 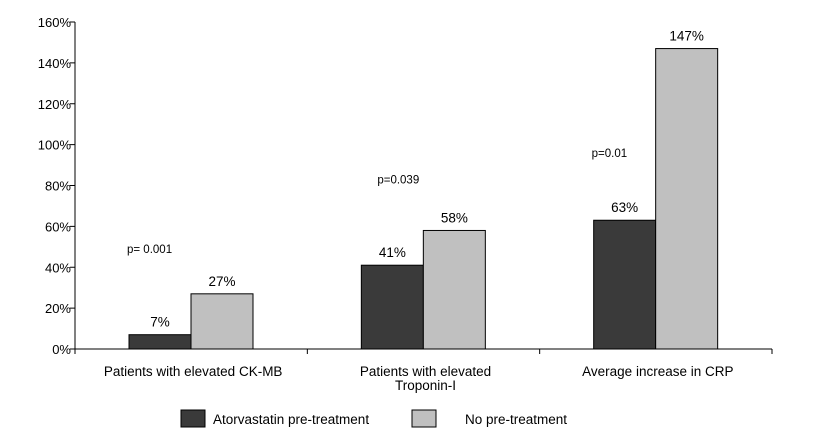 I want to click on p-value-label: p=0.01, so click(x=610, y=154).